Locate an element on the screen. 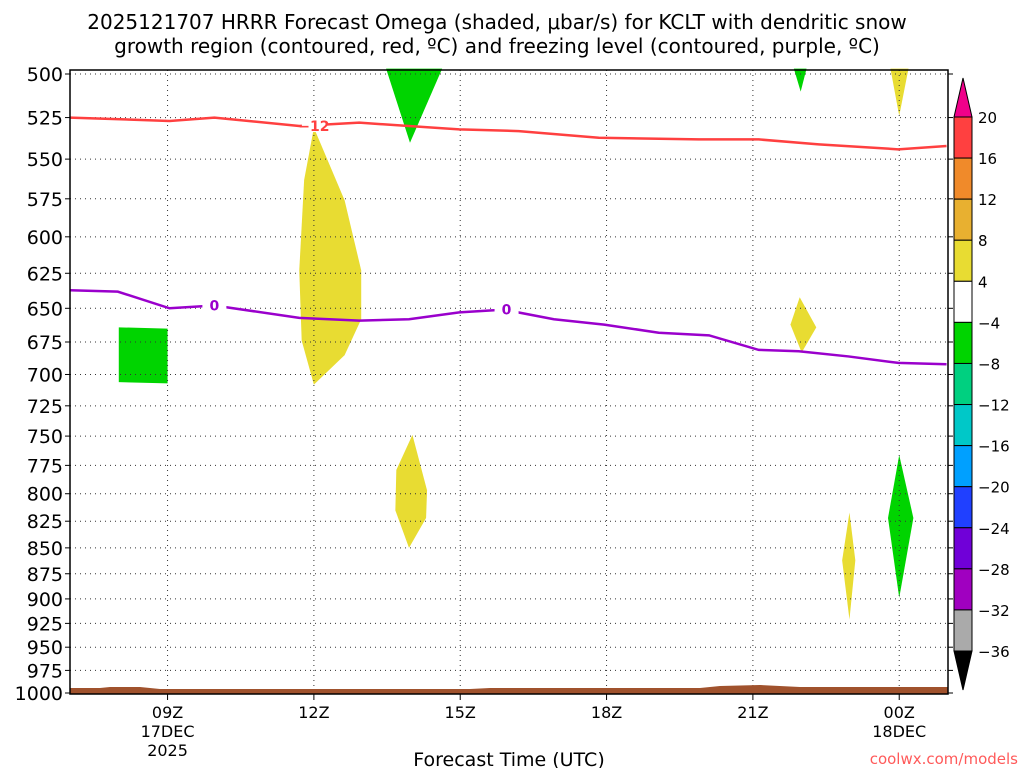 The width and height of the screenshot is (1024, 768). y-tick-label: 725 is located at coordinates (45, 407).